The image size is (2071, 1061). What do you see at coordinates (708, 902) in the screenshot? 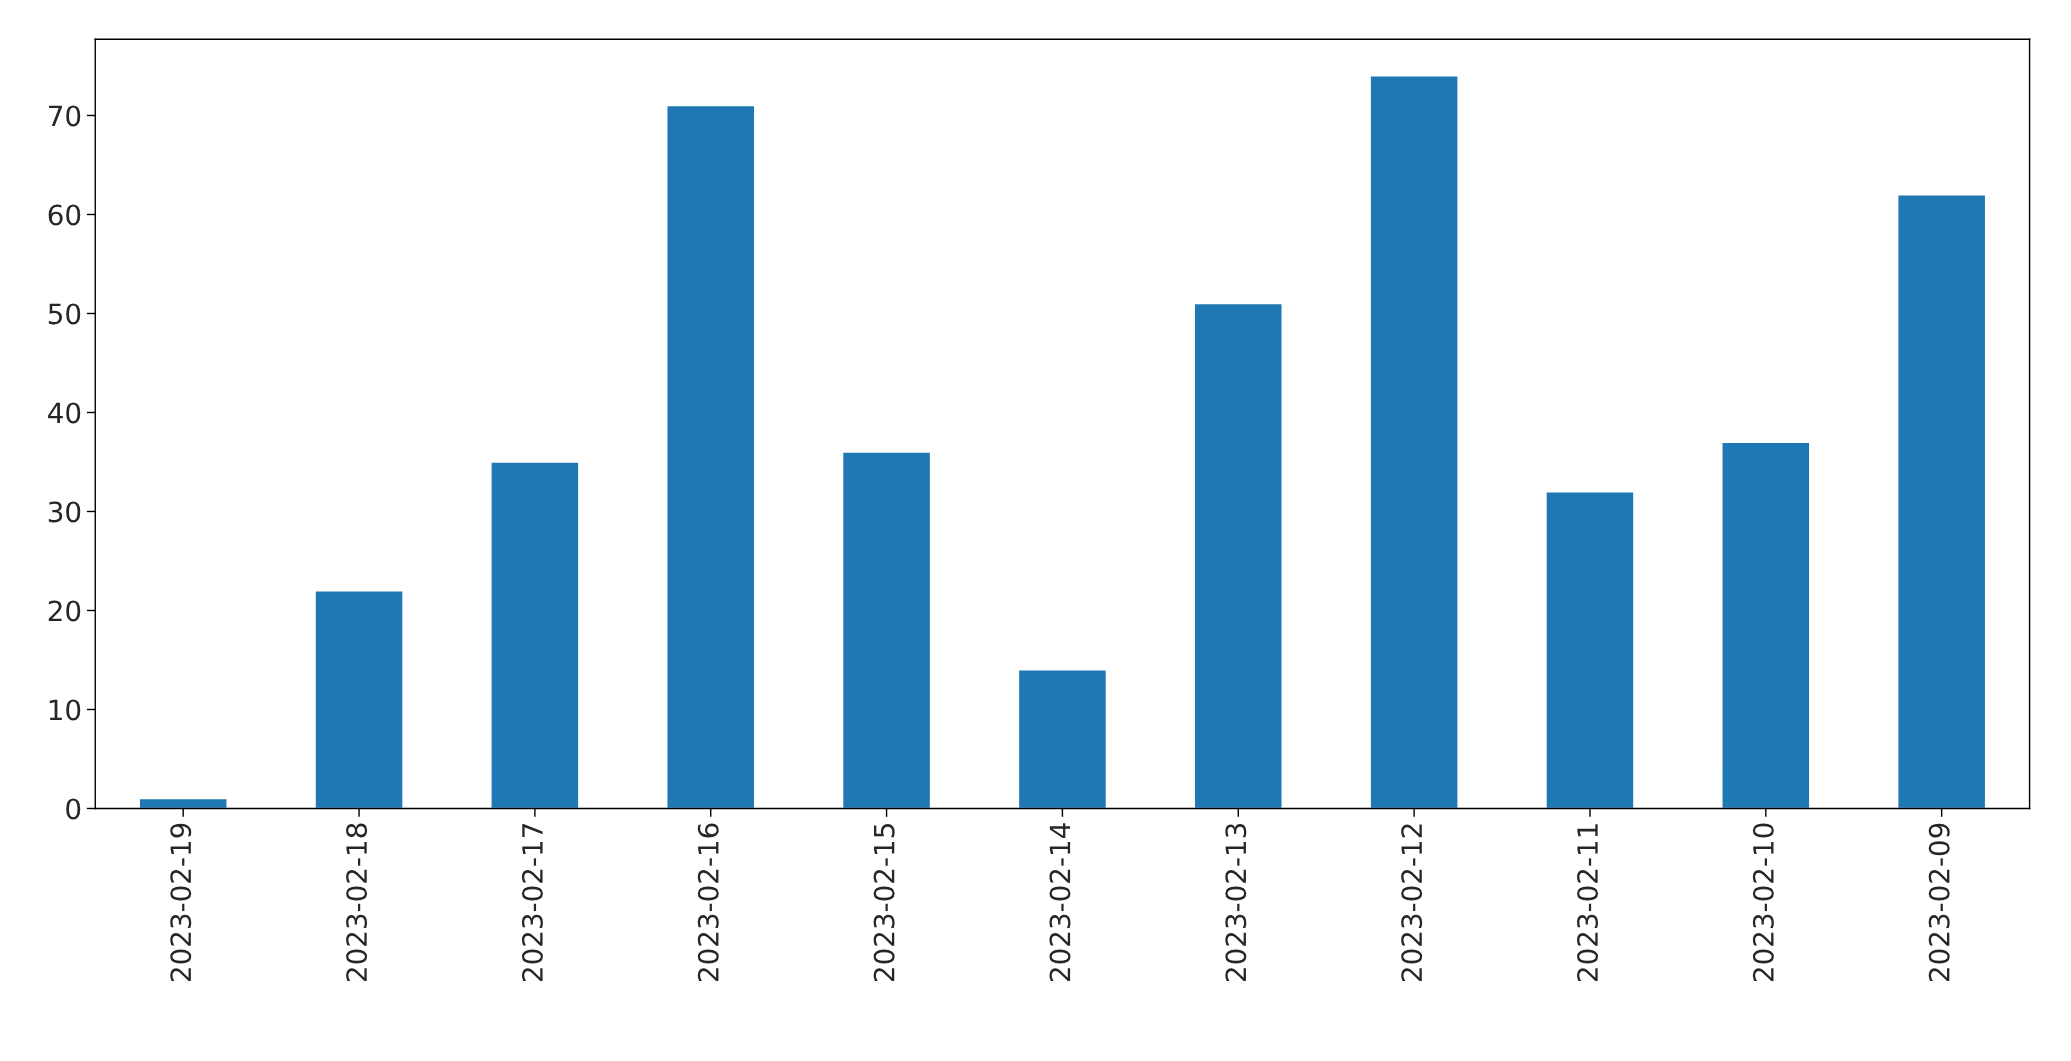
I see `x-tick-label: 2023-02-16` at bounding box center [708, 902].